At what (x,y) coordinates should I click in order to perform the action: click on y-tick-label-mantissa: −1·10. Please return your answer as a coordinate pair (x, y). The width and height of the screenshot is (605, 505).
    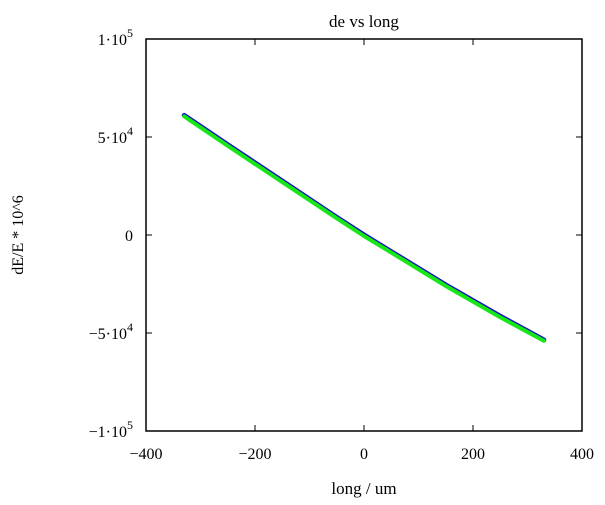
    Looking at the image, I should click on (108, 432).